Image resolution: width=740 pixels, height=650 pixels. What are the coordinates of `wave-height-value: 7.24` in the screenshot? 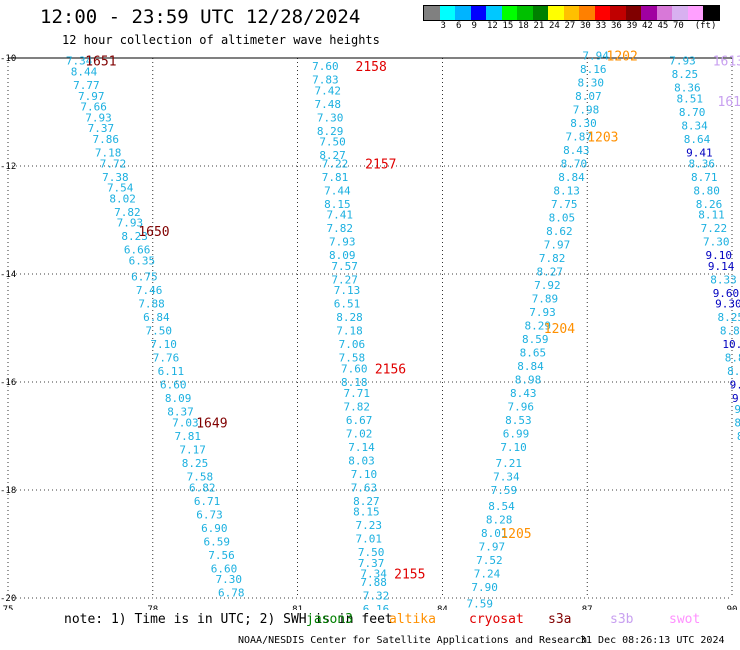 It's located at (487, 574).